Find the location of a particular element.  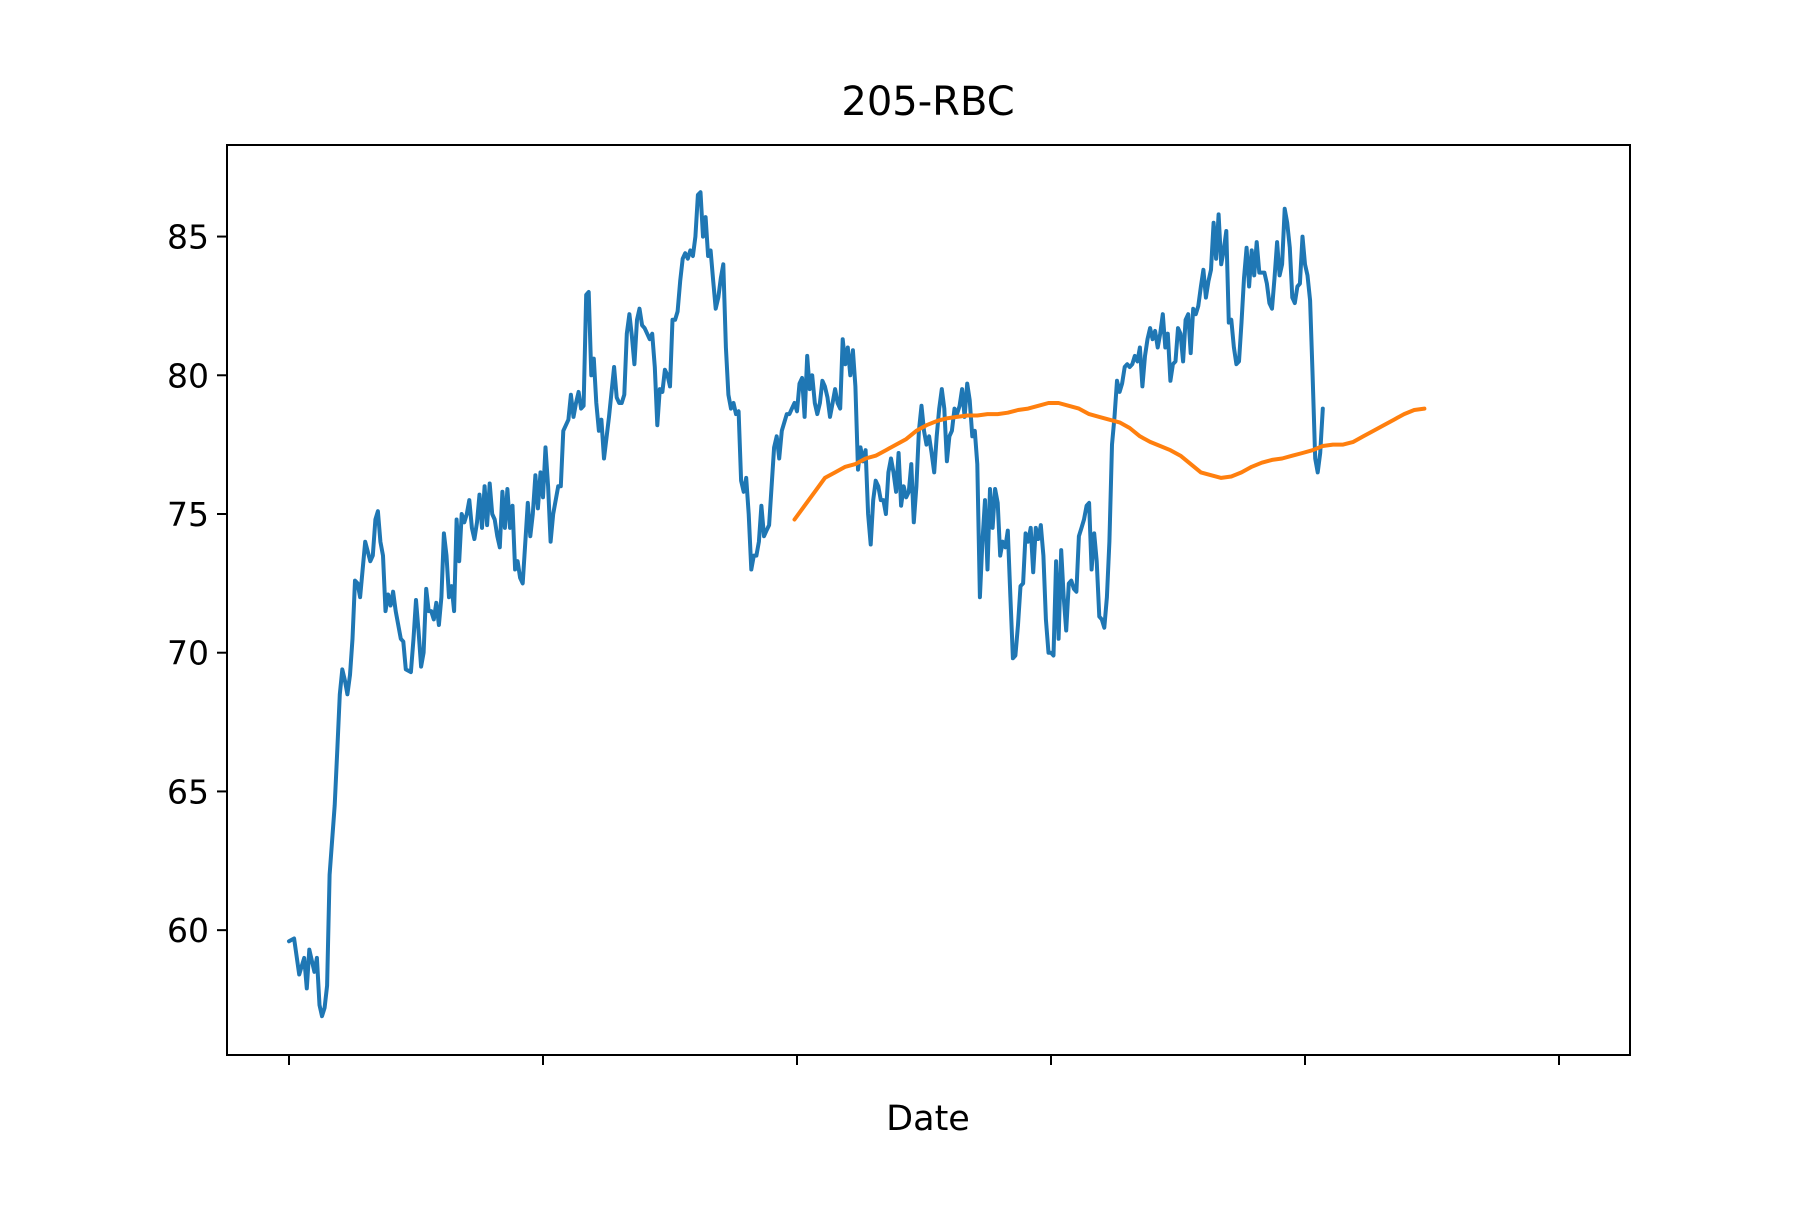

y-tick-label: 70 is located at coordinates (188, 653).